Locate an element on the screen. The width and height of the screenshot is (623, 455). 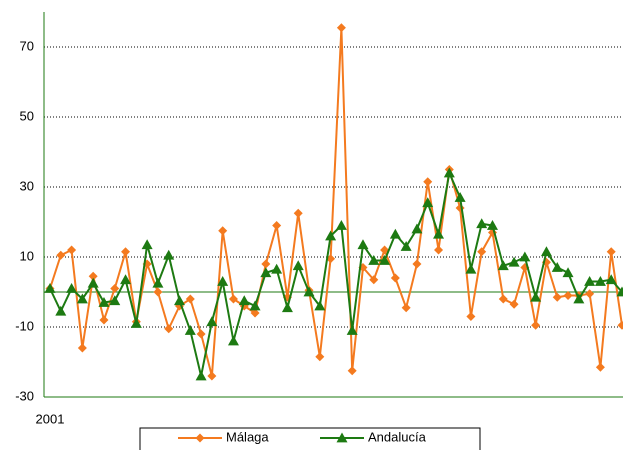
y-tick-label: 10 is located at coordinates (27, 255).